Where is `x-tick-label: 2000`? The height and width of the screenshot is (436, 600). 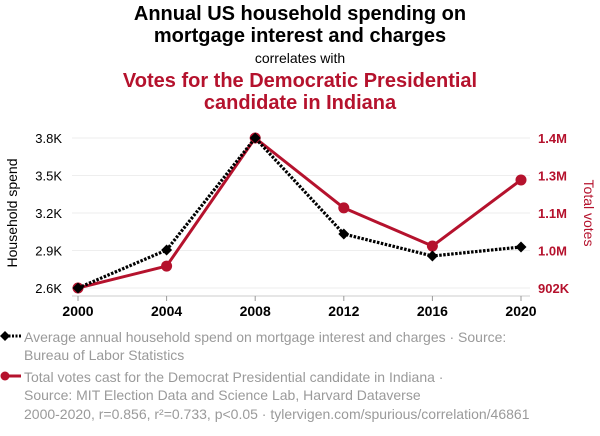 x-tick-label: 2000 is located at coordinates (77, 311).